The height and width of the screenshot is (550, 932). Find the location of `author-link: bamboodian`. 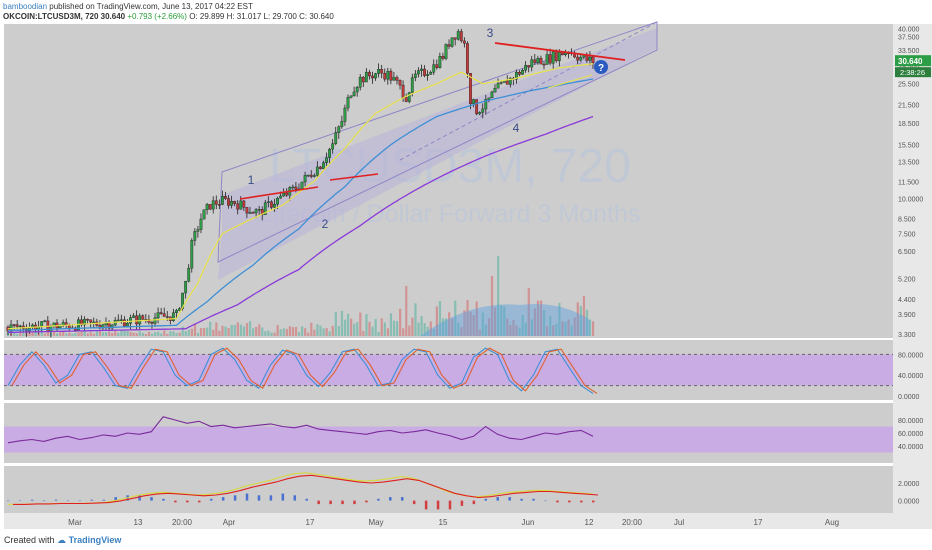

author-link: bamboodian is located at coordinates (25, 6).